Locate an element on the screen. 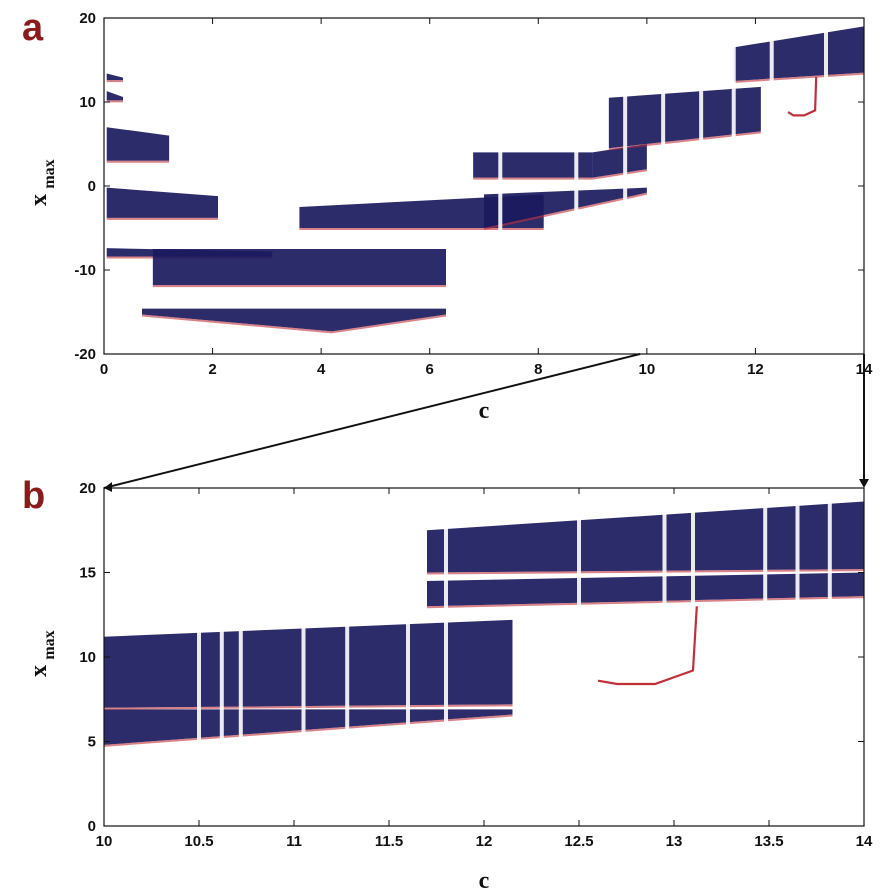 The width and height of the screenshot is (896, 896). x-tick-label: 13 is located at coordinates (674, 841).